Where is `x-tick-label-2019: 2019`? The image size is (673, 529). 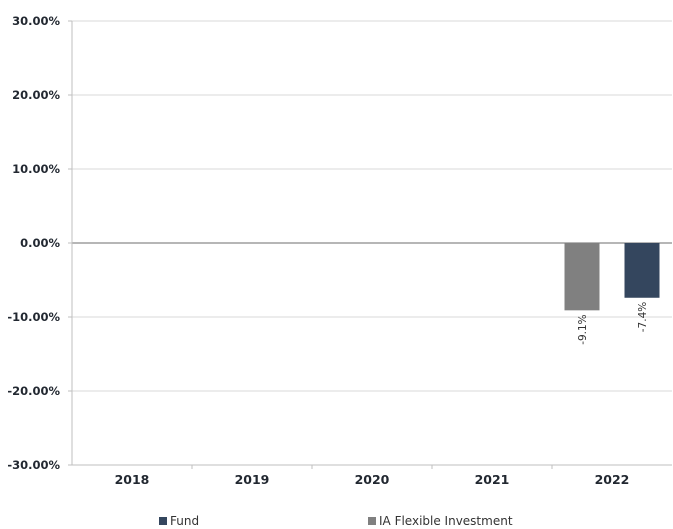
x-tick-label-2019: 2019 is located at coordinates (252, 479).